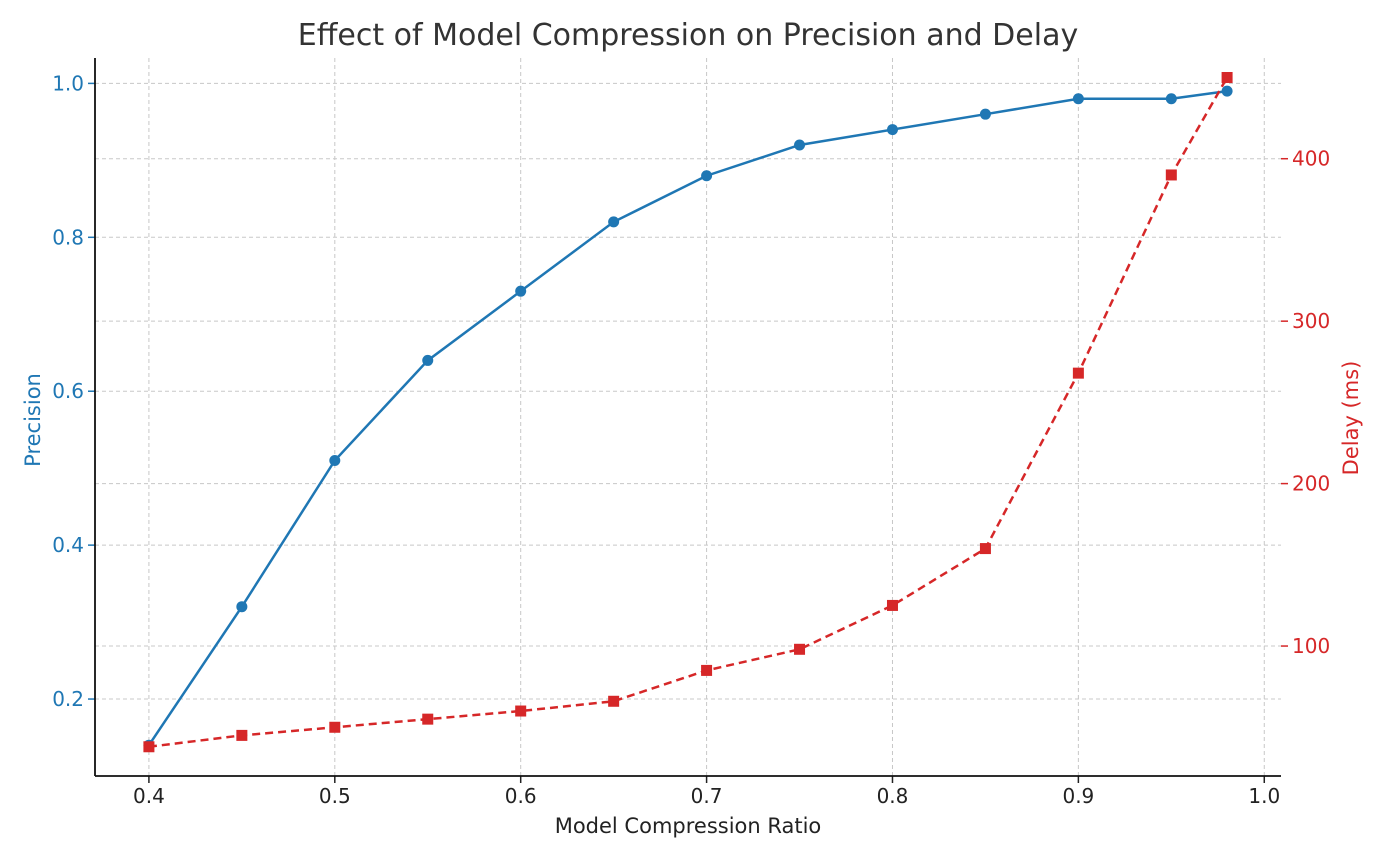 The height and width of the screenshot is (860, 1384). What do you see at coordinates (688, 826) in the screenshot?
I see `x-axis-label: Model Compression Ratio` at bounding box center [688, 826].